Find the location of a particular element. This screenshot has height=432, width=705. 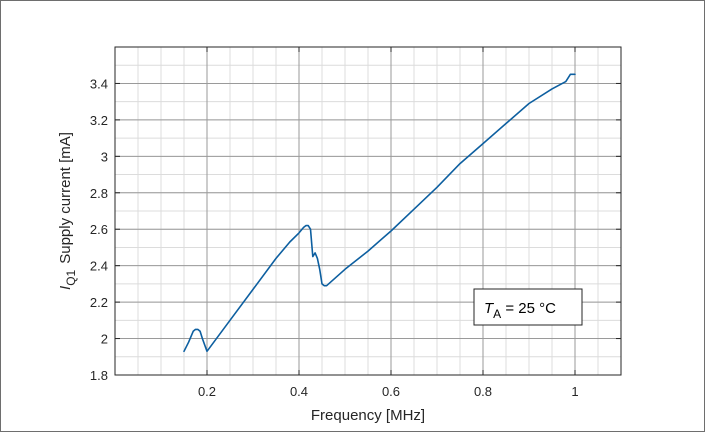

y-axis-label-symbol: I is located at coordinates (65, 288).